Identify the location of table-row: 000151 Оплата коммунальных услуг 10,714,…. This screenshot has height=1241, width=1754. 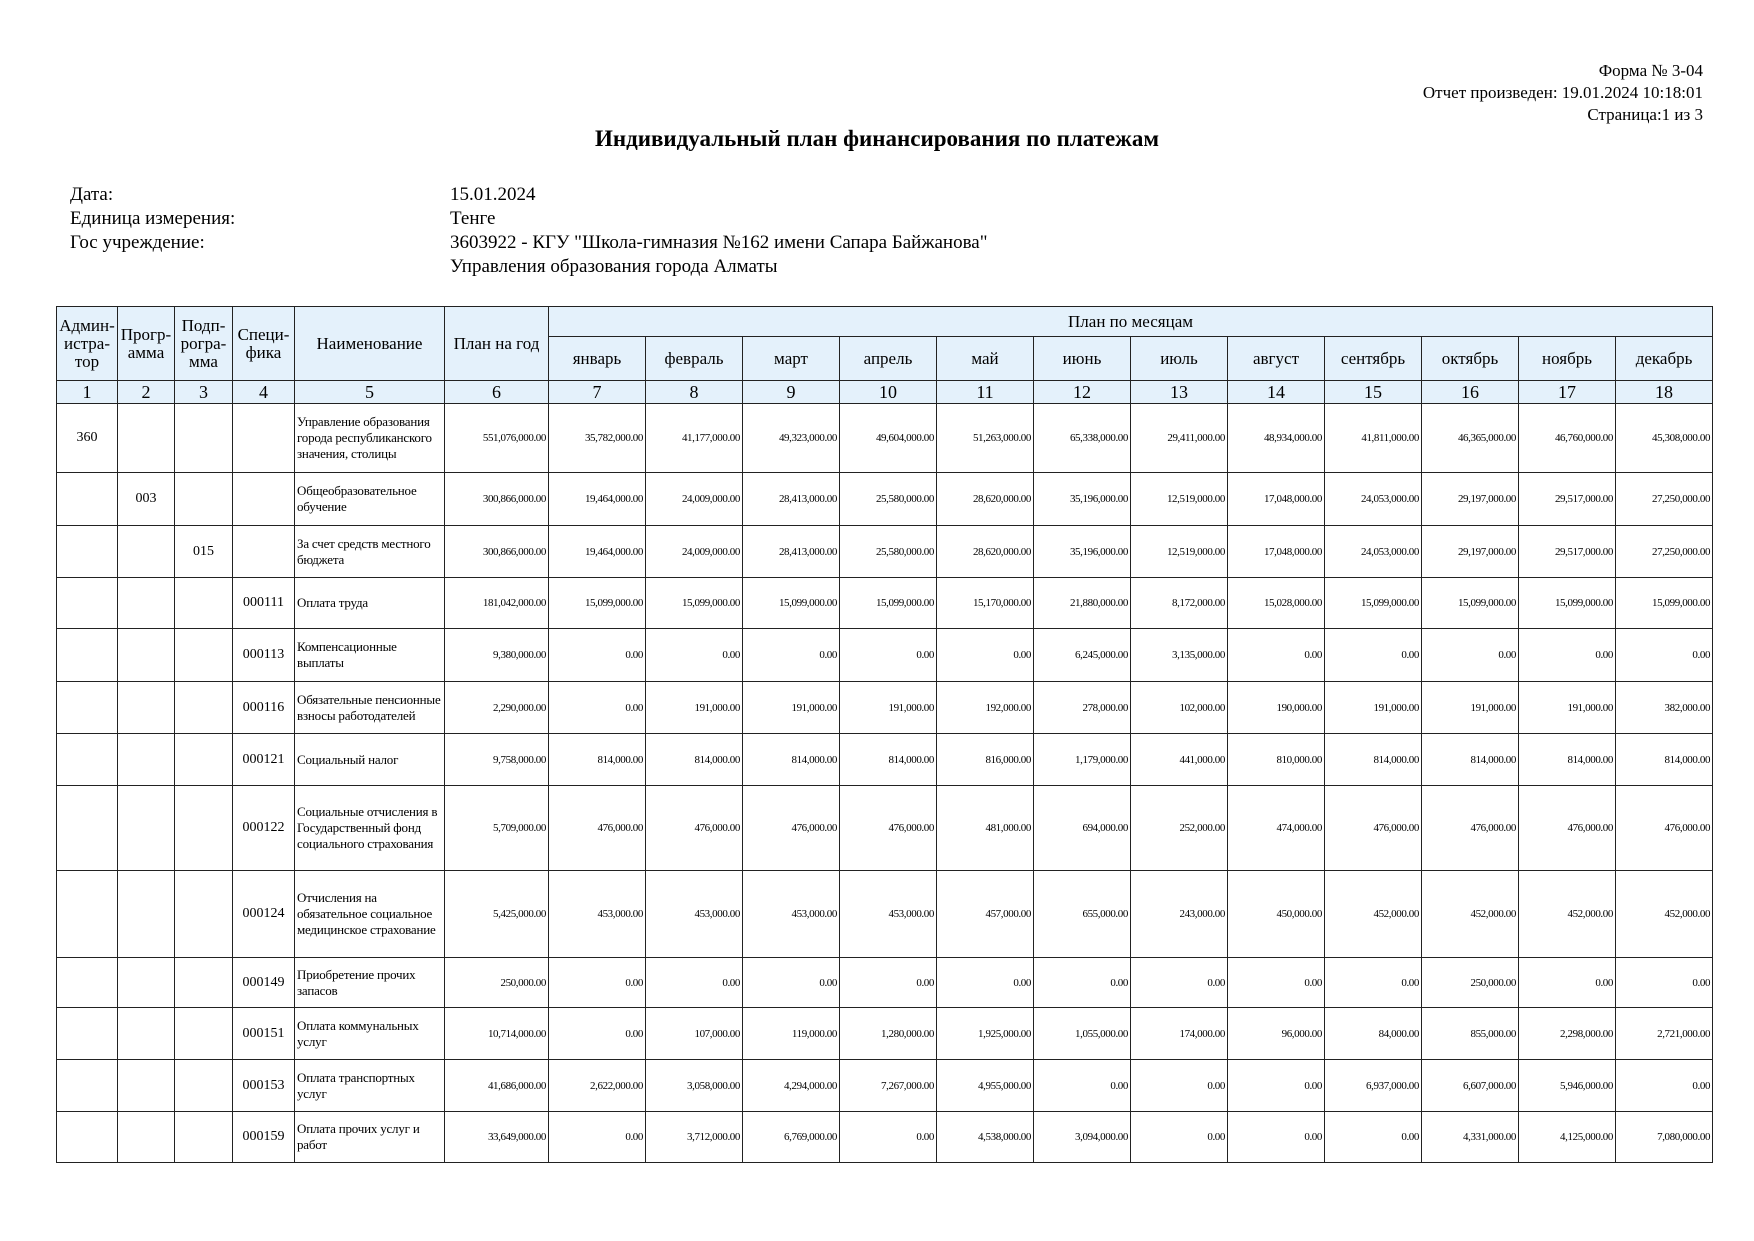
(885, 1033).